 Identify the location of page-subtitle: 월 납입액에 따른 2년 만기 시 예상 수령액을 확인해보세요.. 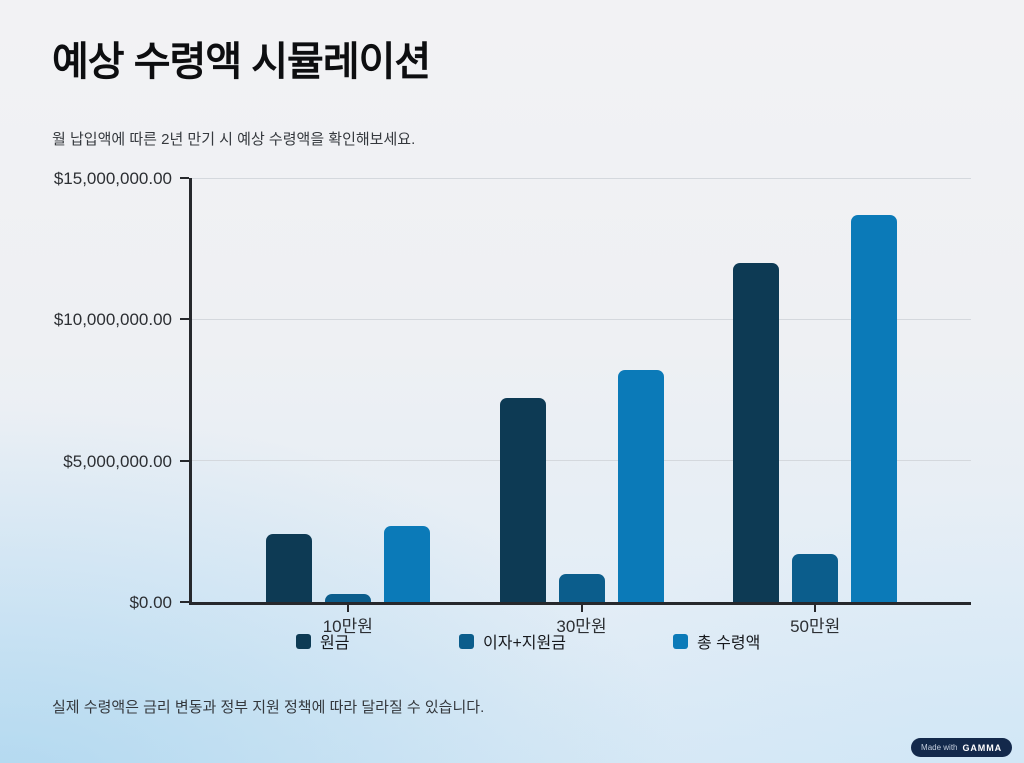
(234, 139).